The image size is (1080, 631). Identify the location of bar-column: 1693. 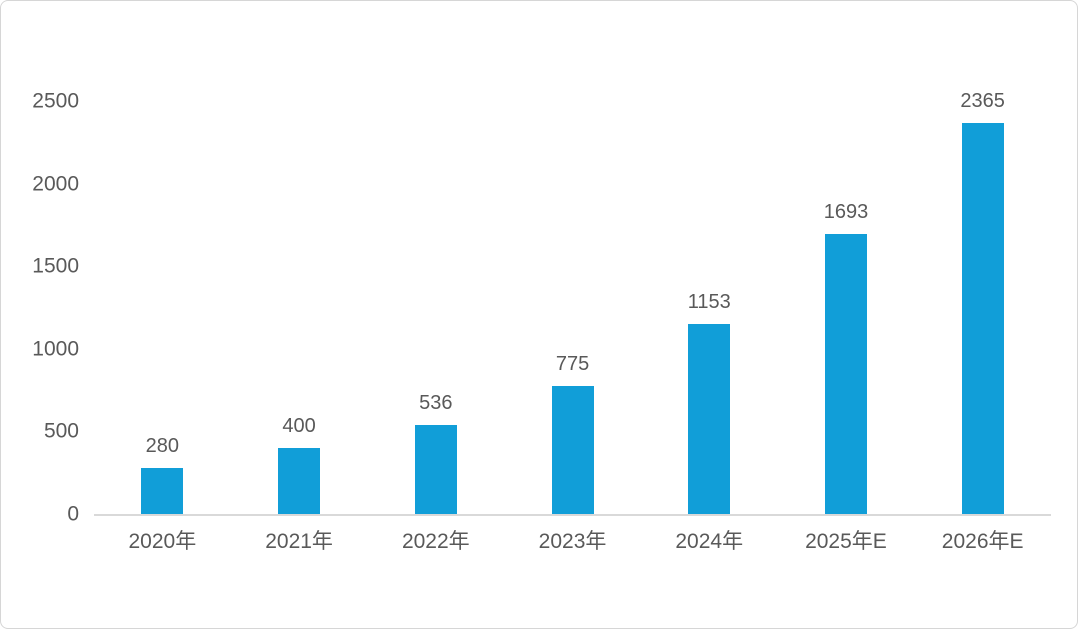
(846, 307).